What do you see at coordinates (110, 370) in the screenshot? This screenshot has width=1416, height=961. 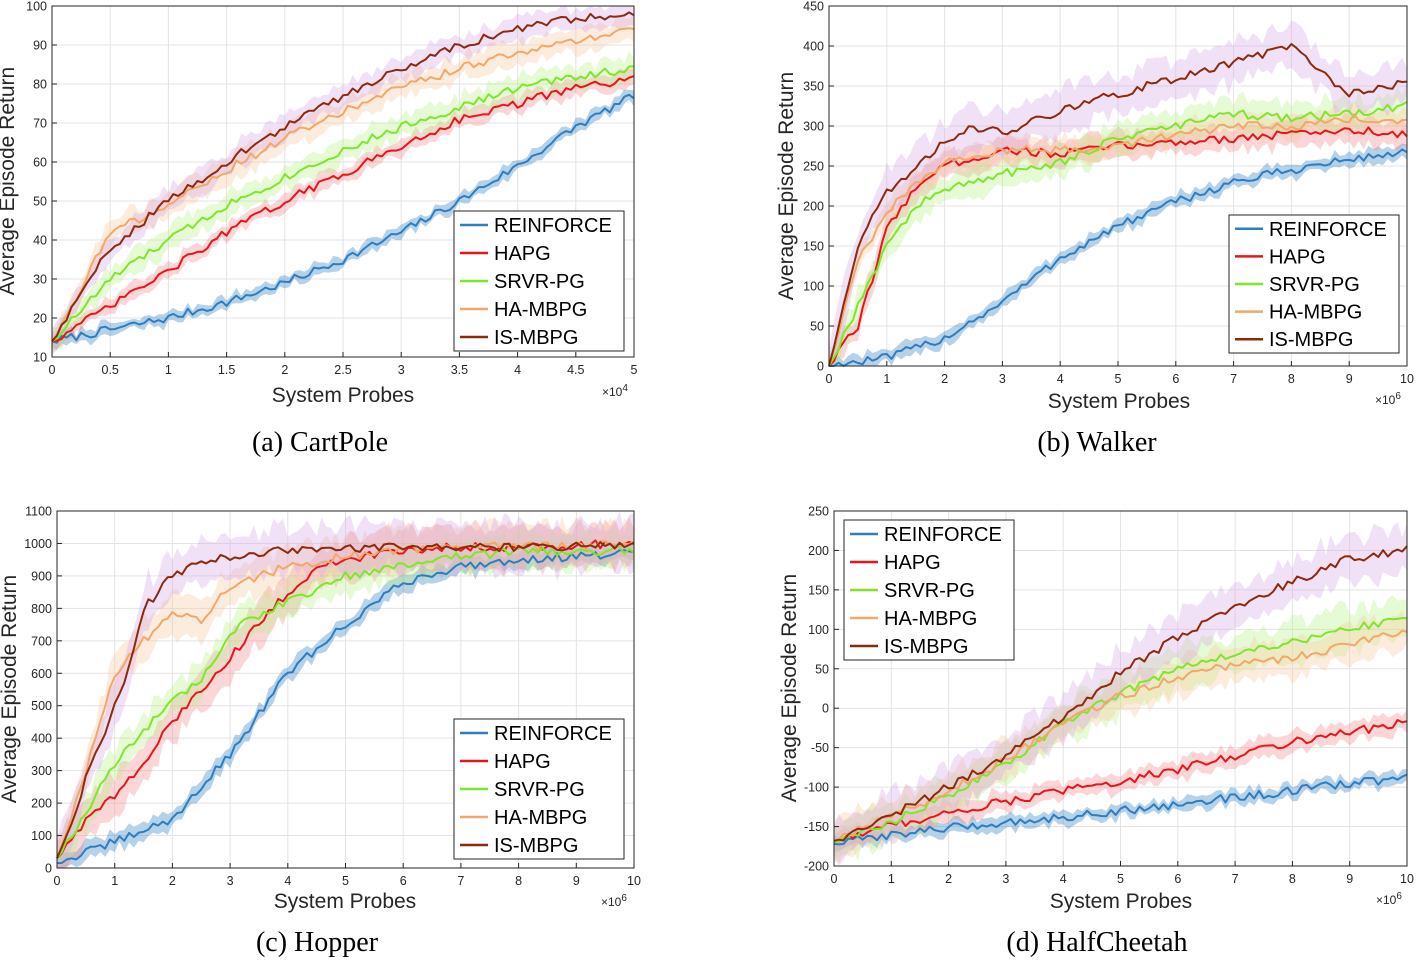 I see `x-tick-label: 0.5` at bounding box center [110, 370].